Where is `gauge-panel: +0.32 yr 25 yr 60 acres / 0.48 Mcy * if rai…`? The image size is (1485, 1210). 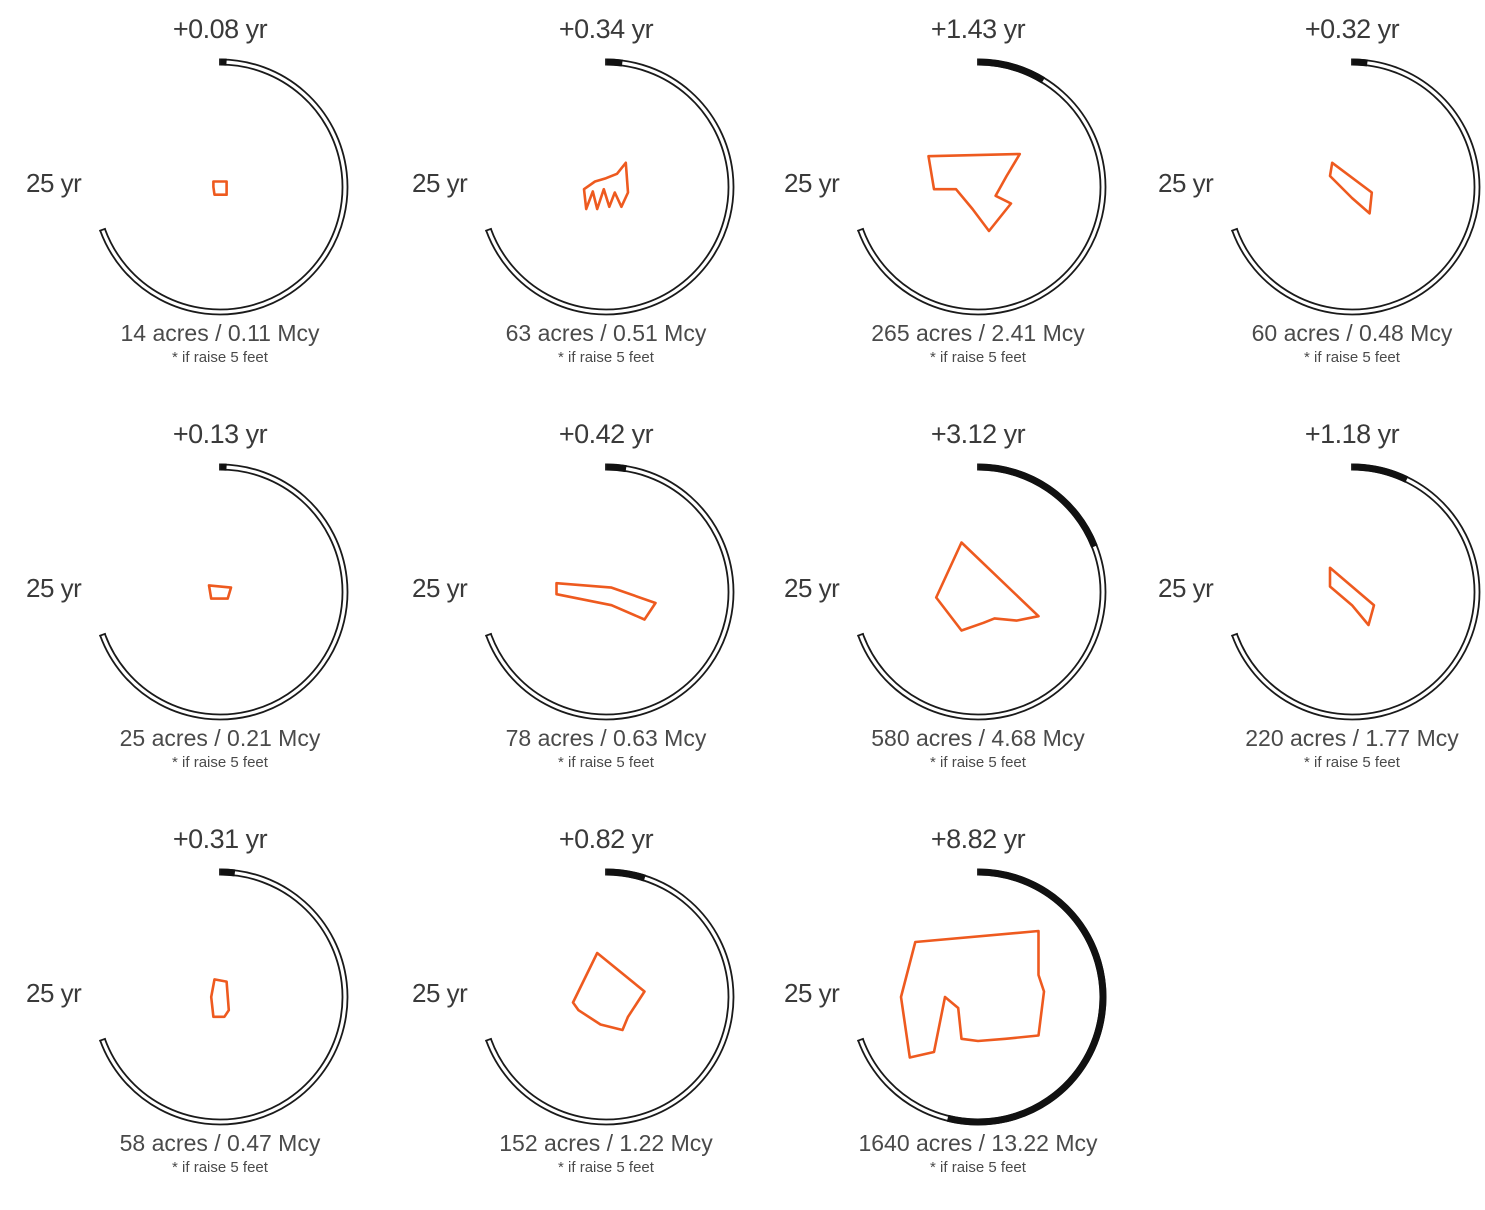
gauge-panel: +0.32 yr 25 yr 60 acres / 0.48 Mcy * if rai… is located at coordinates (1308, 200).